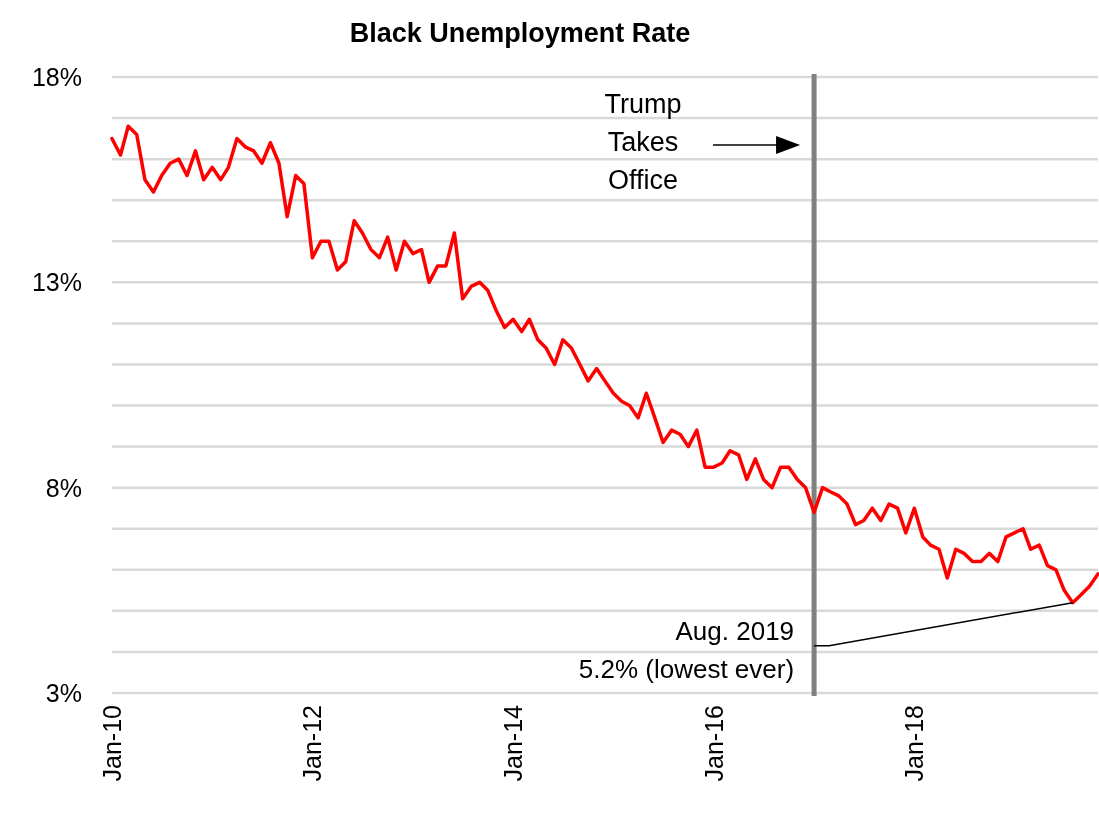  What do you see at coordinates (56, 282) in the screenshot?
I see `y-tick-label: 13%` at bounding box center [56, 282].